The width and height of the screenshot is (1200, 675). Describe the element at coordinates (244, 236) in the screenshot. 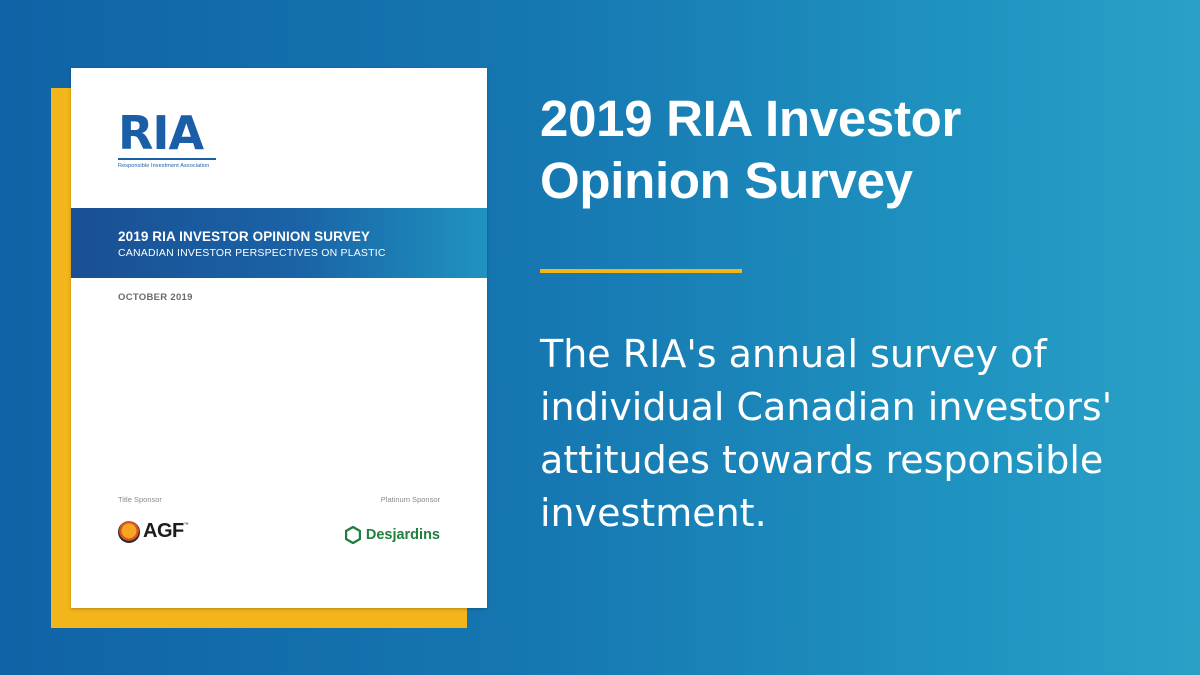

I see `report-title: 2019 RIA INVESTOR OPINION SURVEY` at that location.